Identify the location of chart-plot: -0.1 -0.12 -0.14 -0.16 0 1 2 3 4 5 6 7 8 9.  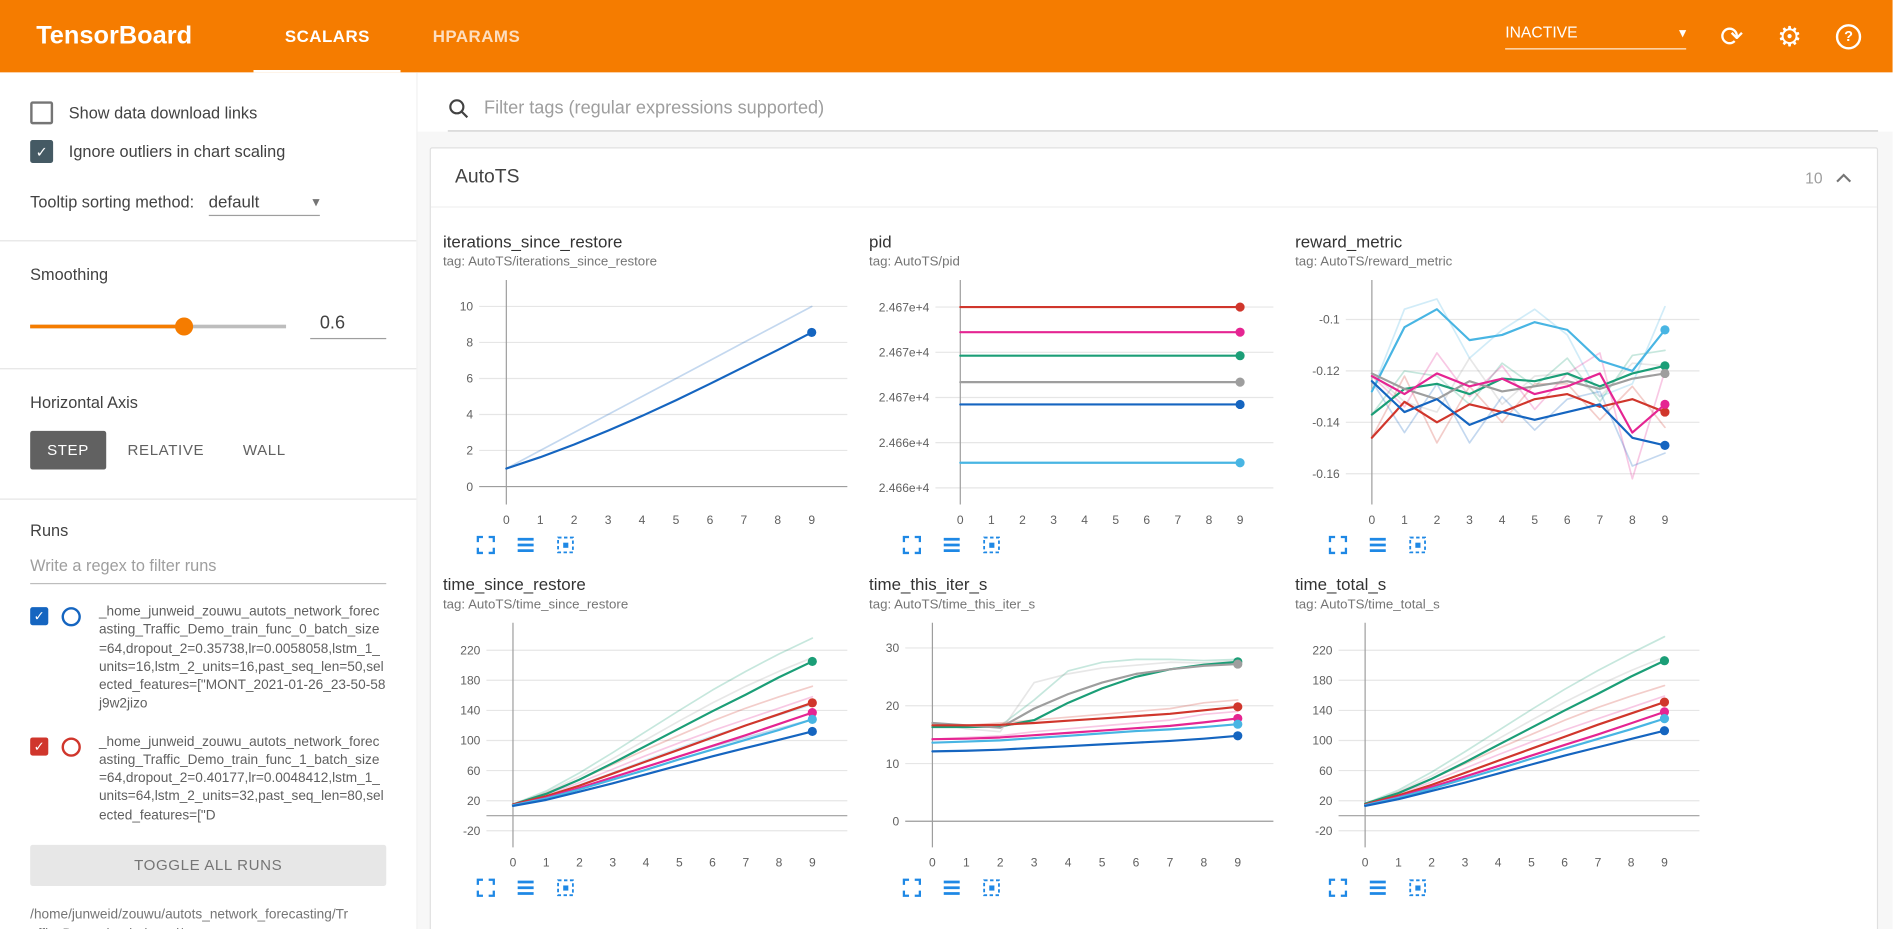
(1499, 403).